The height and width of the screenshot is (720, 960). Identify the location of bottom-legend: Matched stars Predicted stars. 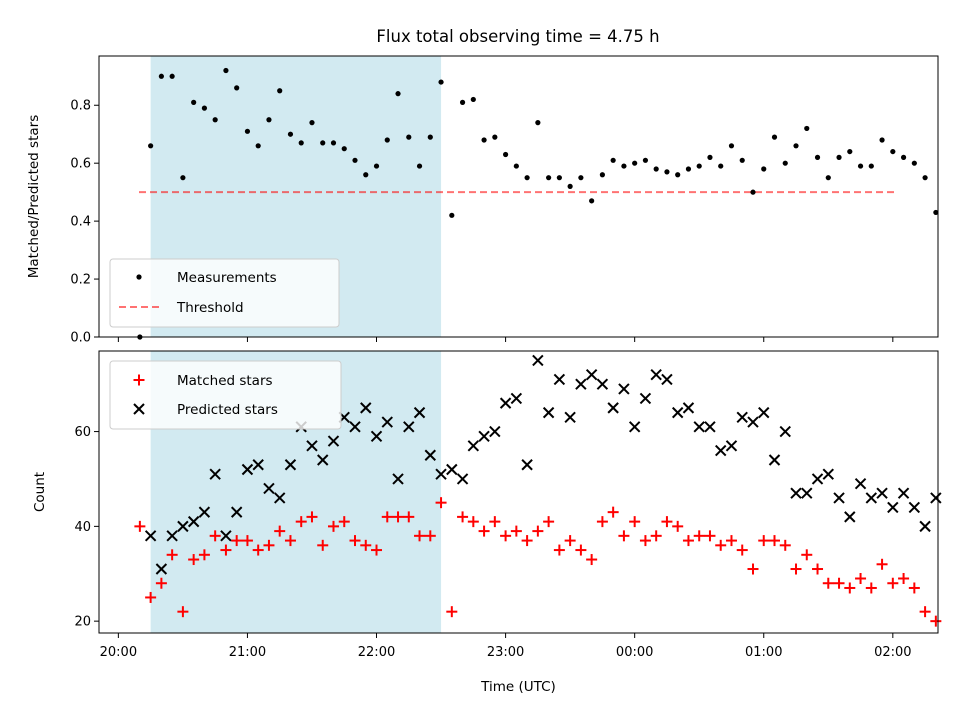
(225, 395).